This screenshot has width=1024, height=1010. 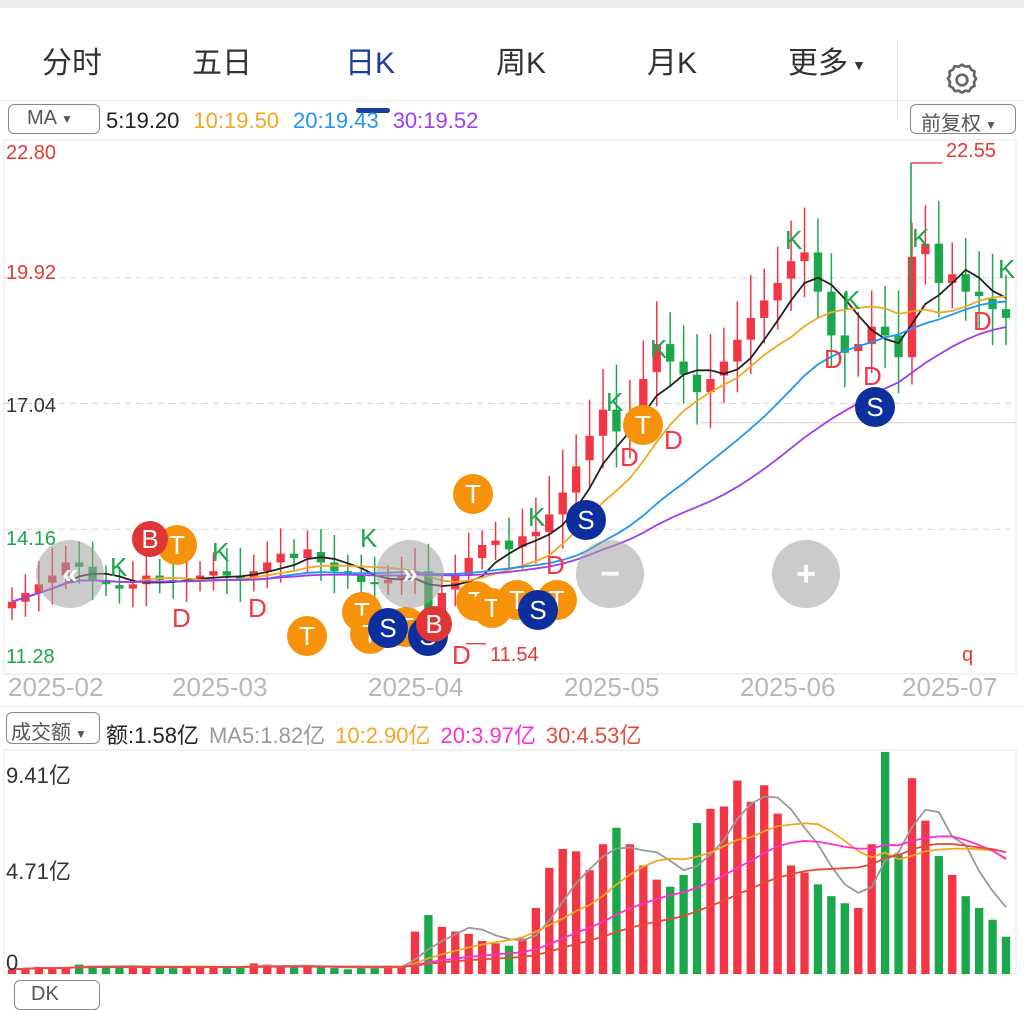 What do you see at coordinates (236, 120) in the screenshot?
I see `ma10-value: 10:19.50` at bounding box center [236, 120].